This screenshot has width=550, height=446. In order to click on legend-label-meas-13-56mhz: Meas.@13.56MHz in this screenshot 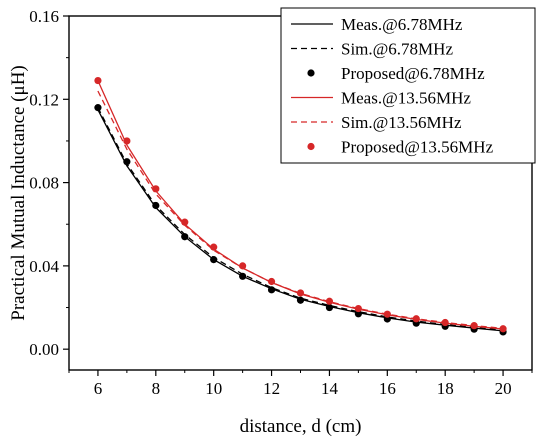, I will do `click(406, 98)`.